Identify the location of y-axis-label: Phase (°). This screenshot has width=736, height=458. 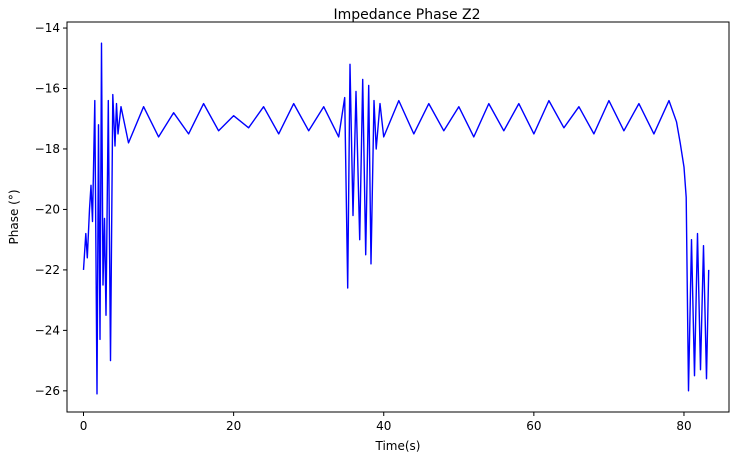
(14, 216).